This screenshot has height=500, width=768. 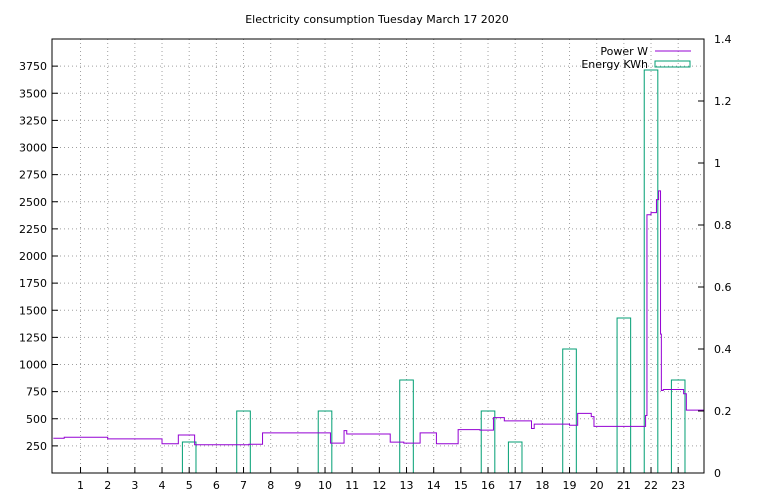 What do you see at coordinates (434, 485) in the screenshot?
I see `x-tick-label: 14` at bounding box center [434, 485].